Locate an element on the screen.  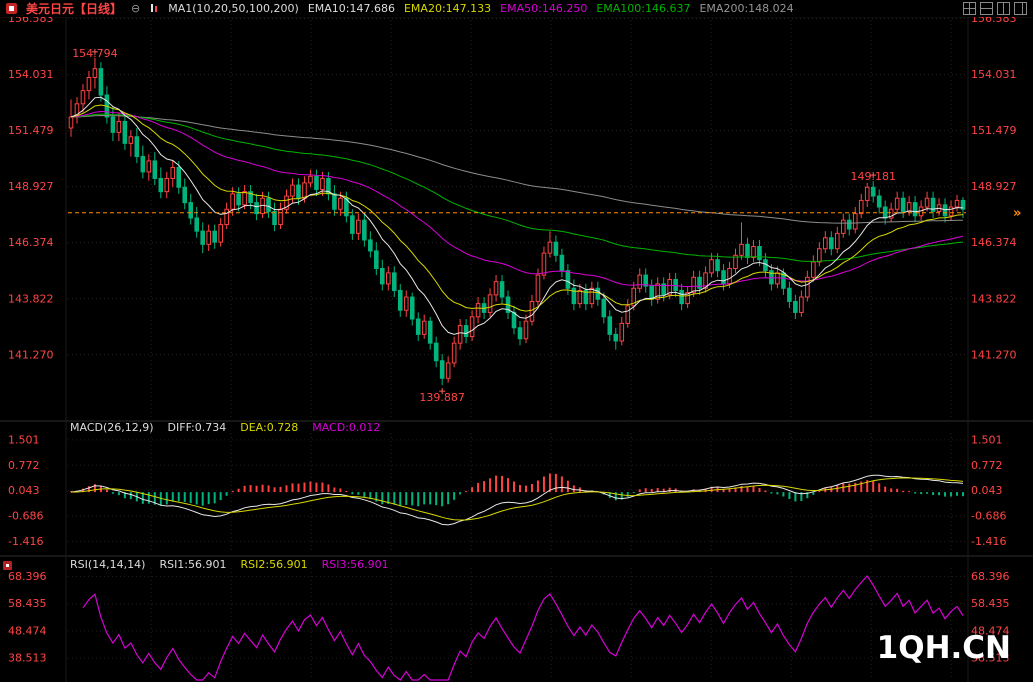
ema50-value-label: EMA50:146.250 is located at coordinates (544, 8).